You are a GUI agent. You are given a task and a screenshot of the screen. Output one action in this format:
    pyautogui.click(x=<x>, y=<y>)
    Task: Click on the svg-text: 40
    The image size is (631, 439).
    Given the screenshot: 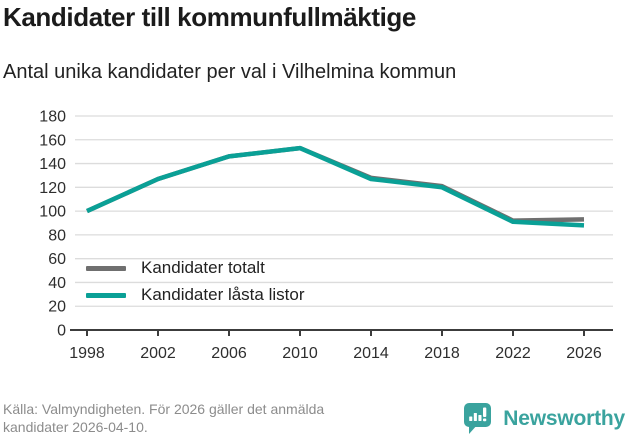 What is the action you would take?
    pyautogui.click(x=57, y=283)
    